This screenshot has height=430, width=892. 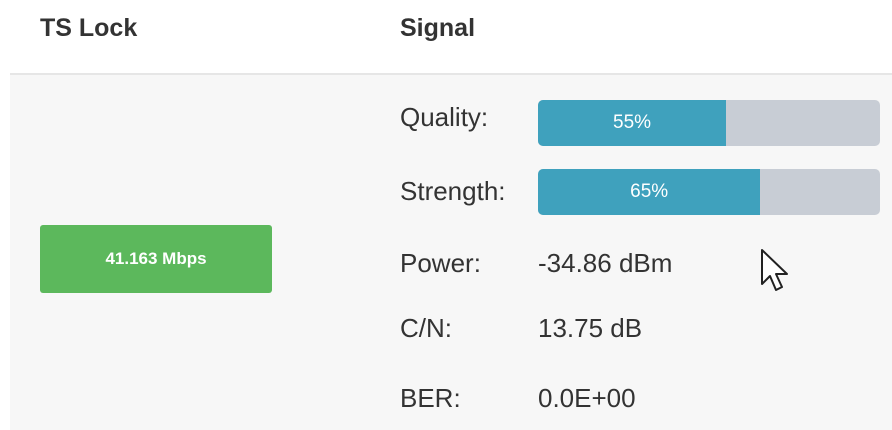 What do you see at coordinates (438, 28) in the screenshot?
I see `column-header: Signal` at bounding box center [438, 28].